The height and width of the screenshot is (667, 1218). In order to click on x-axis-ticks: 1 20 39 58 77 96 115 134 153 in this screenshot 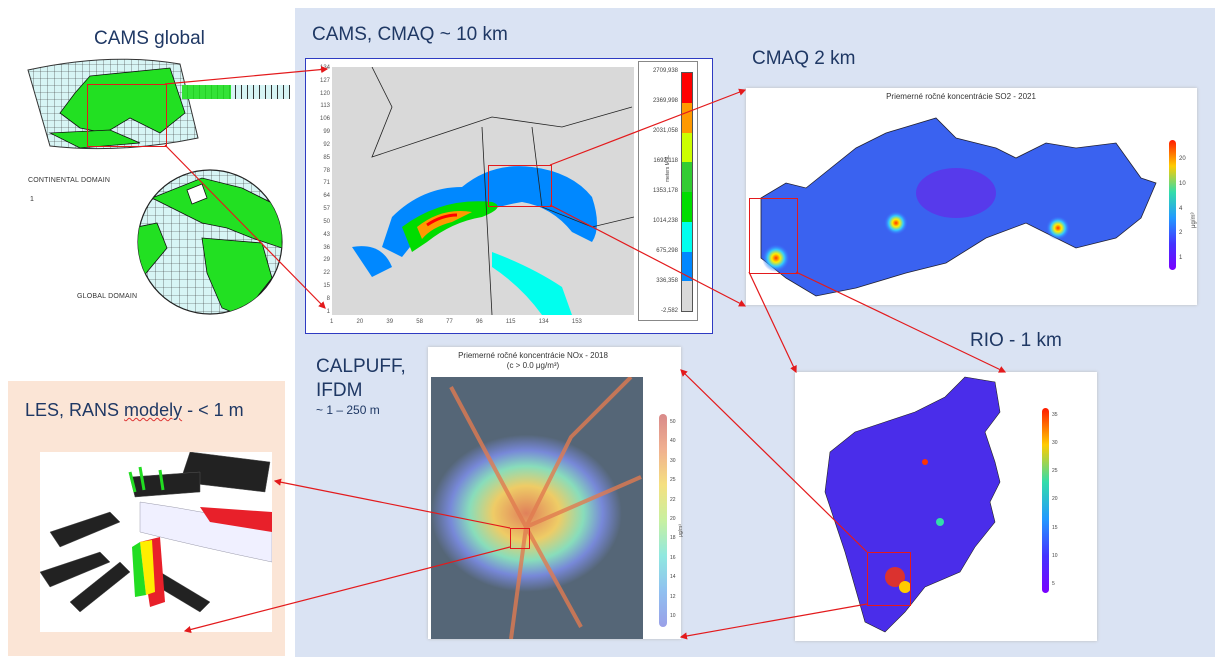, I will do `click(456, 322)`.